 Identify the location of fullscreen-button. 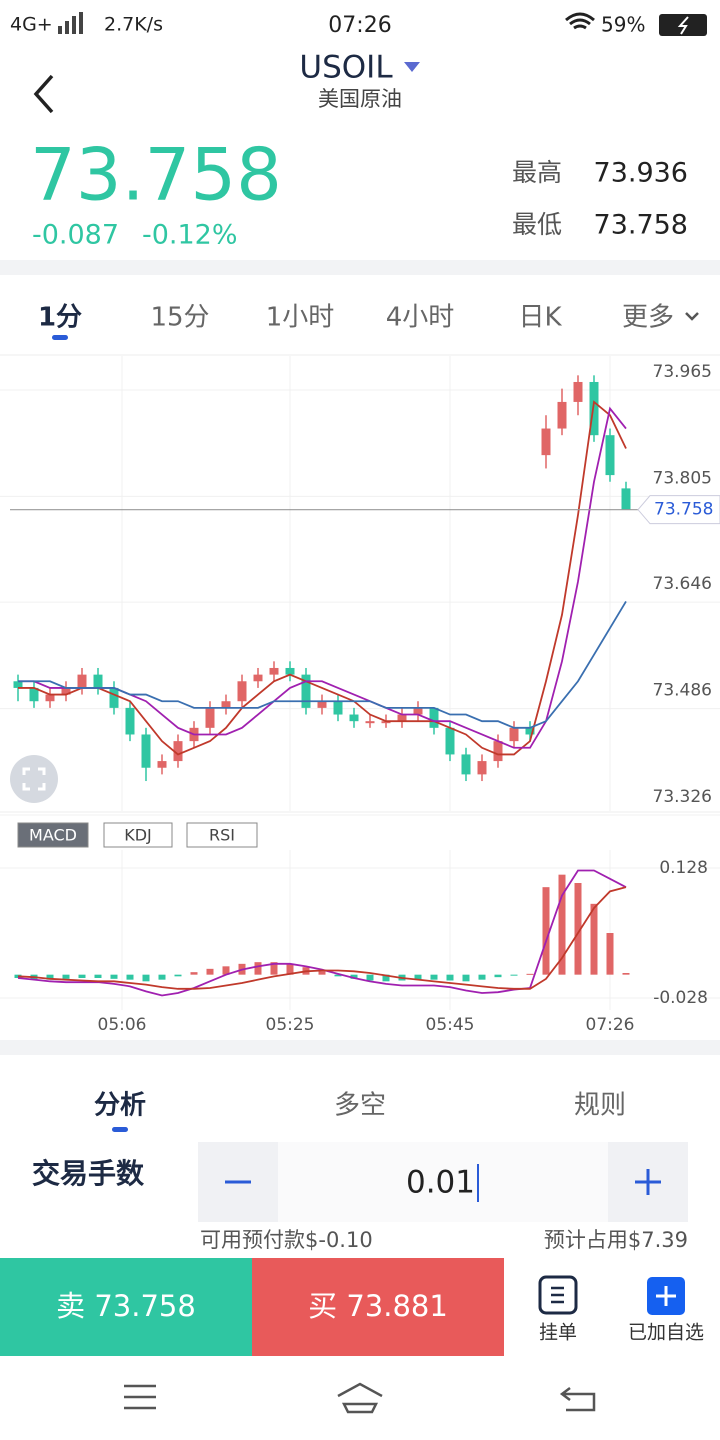
(34, 779).